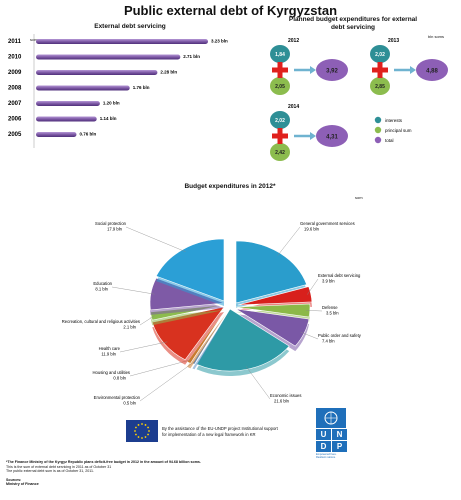 The image size is (461, 500). What do you see at coordinates (327, 223) in the screenshot?
I see `pie-slice-name: General government services` at bounding box center [327, 223].